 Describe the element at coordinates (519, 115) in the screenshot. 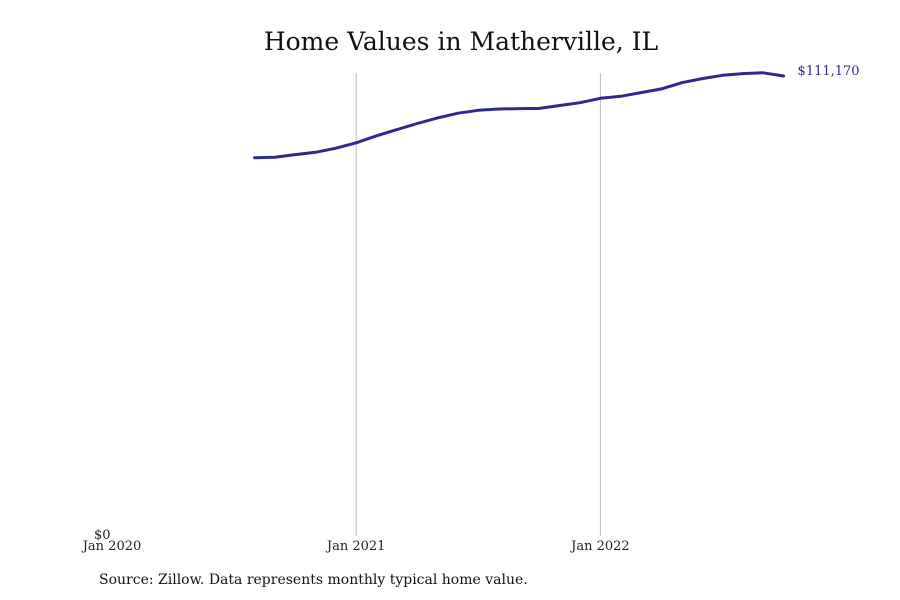

I see `series-line` at that location.